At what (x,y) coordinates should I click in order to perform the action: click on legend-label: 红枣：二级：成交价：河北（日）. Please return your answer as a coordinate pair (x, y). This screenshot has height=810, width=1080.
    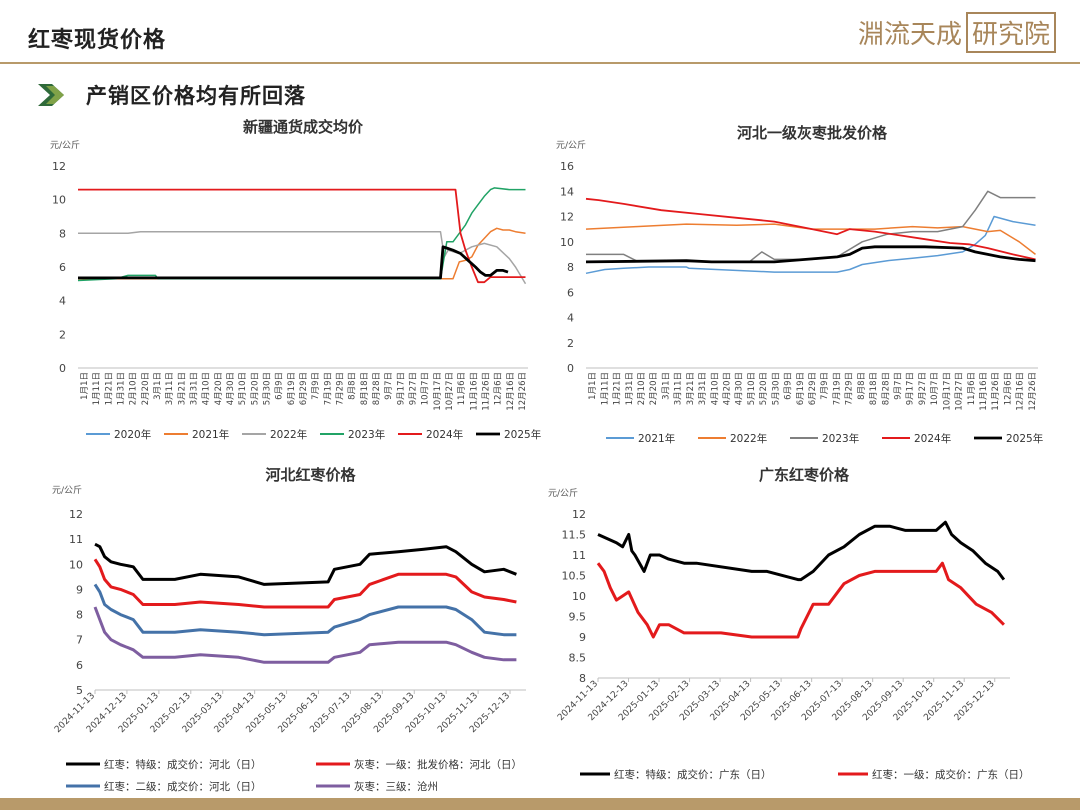
    Looking at the image, I should click on (183, 786).